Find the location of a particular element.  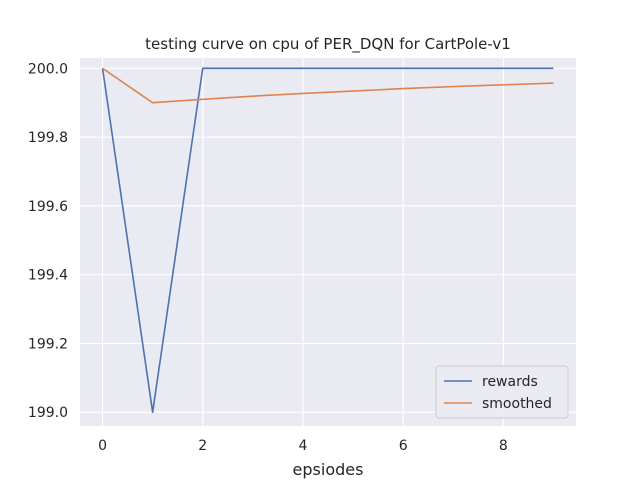

y-tick-label: 199.0 is located at coordinates (48, 413).